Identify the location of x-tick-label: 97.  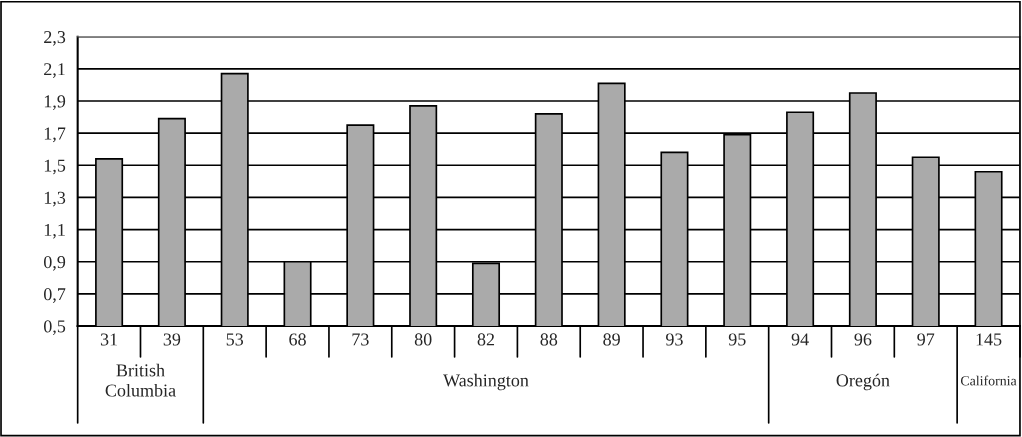
(926, 339).